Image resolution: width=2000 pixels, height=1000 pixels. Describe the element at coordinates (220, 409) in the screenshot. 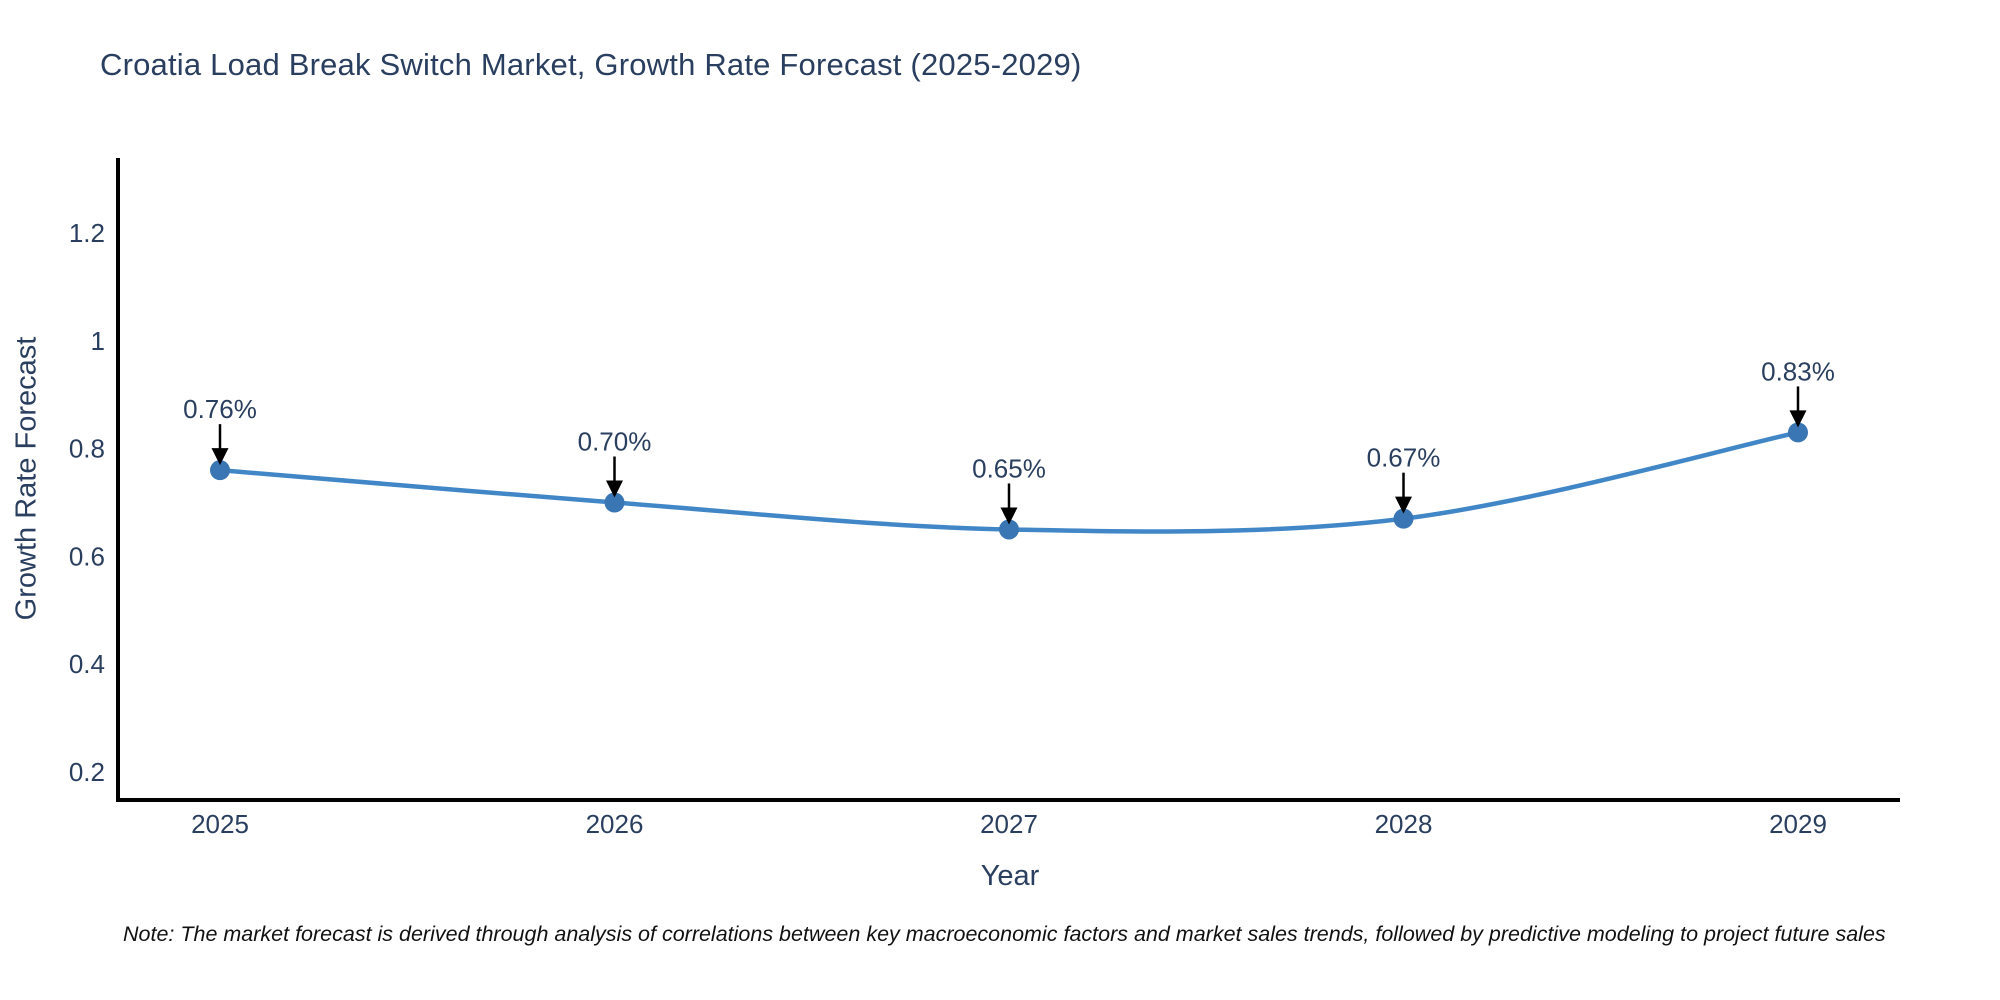

I see `data-point-label: 0.76%` at that location.